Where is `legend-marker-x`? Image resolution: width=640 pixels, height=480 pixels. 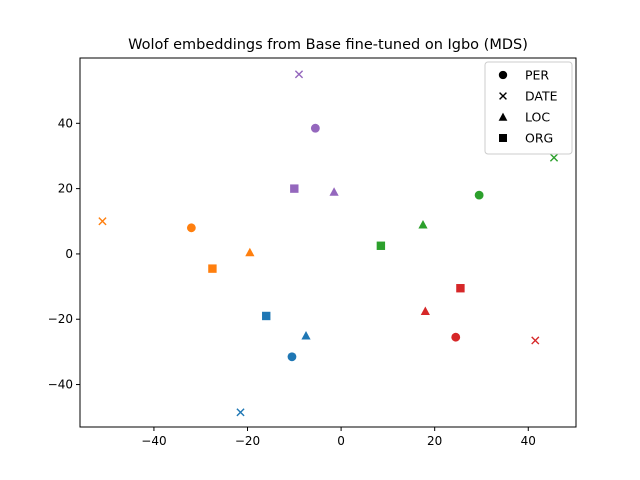 legend-marker-x is located at coordinates (503, 96).